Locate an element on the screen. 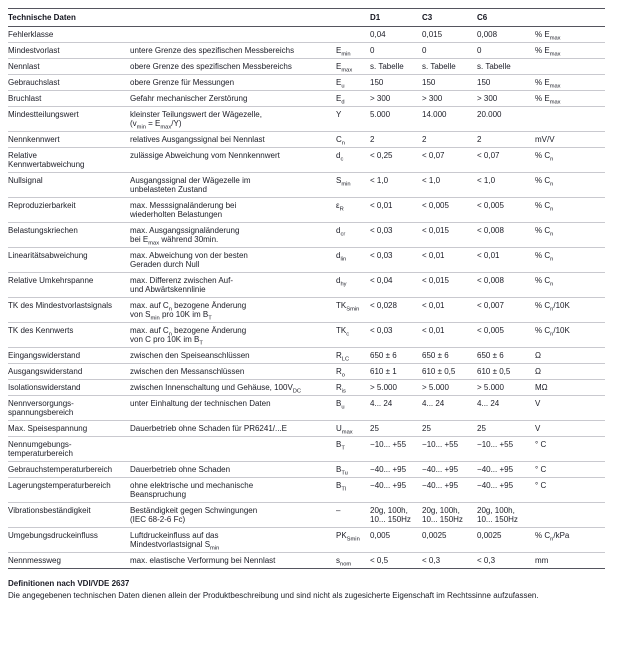  value-c6-cell: 650 ± 6 is located at coordinates (506, 355).